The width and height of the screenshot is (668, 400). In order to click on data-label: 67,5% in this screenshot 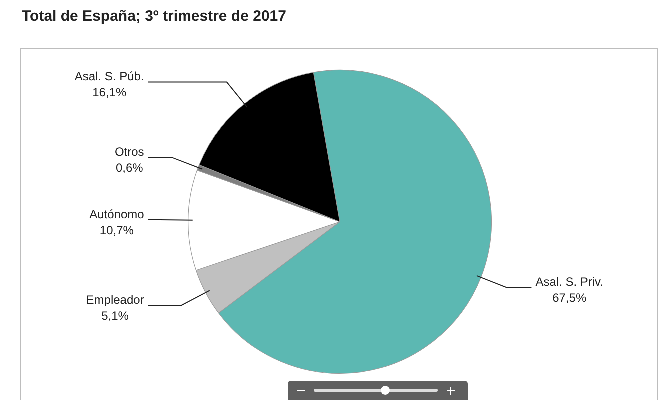, I will do `click(569, 298)`.